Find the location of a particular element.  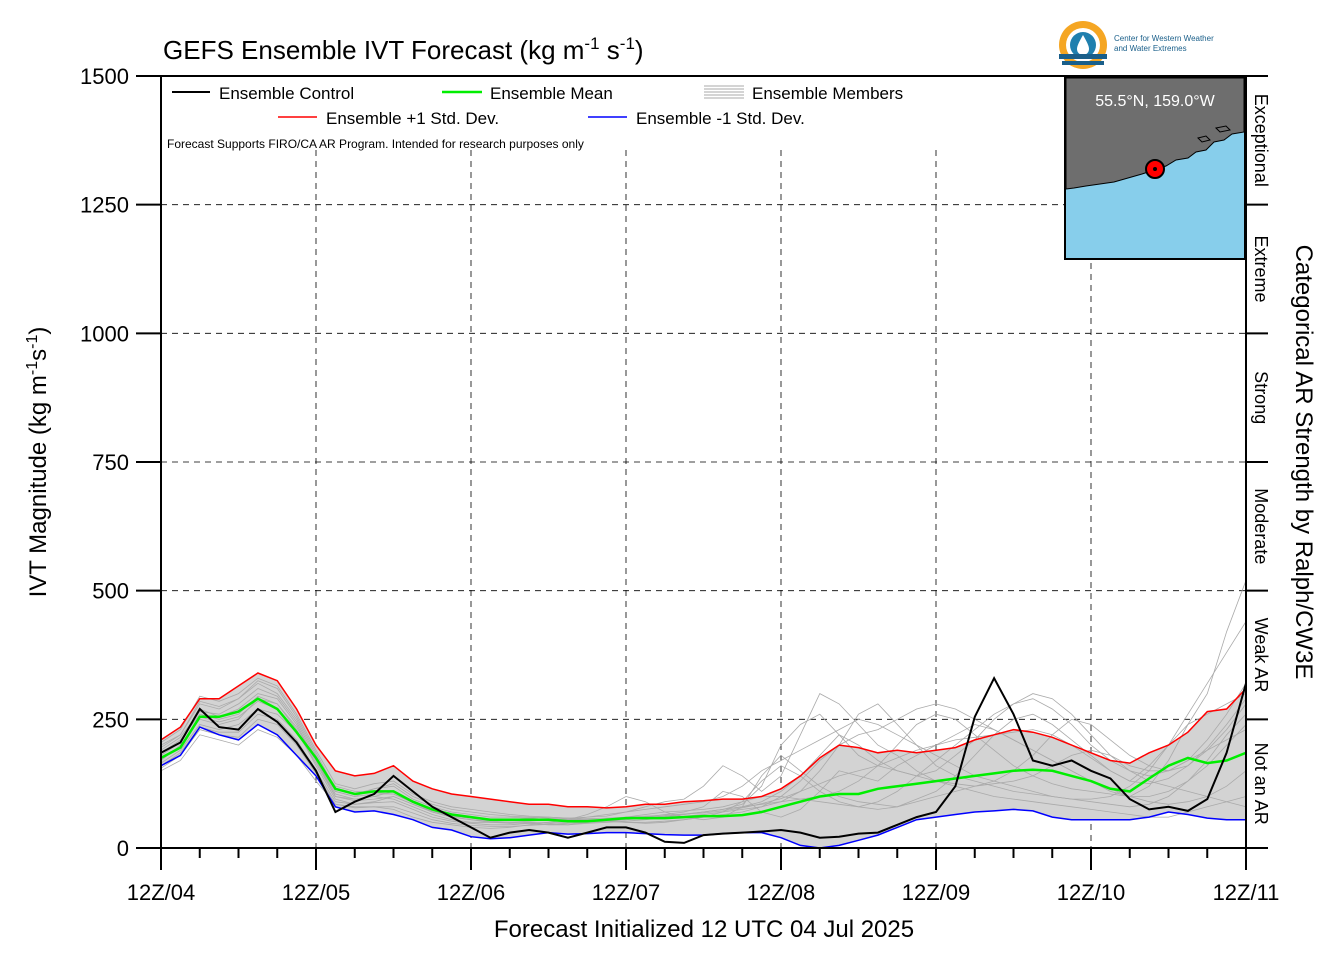

x-tick-label: 12Z/09 is located at coordinates (936, 892).